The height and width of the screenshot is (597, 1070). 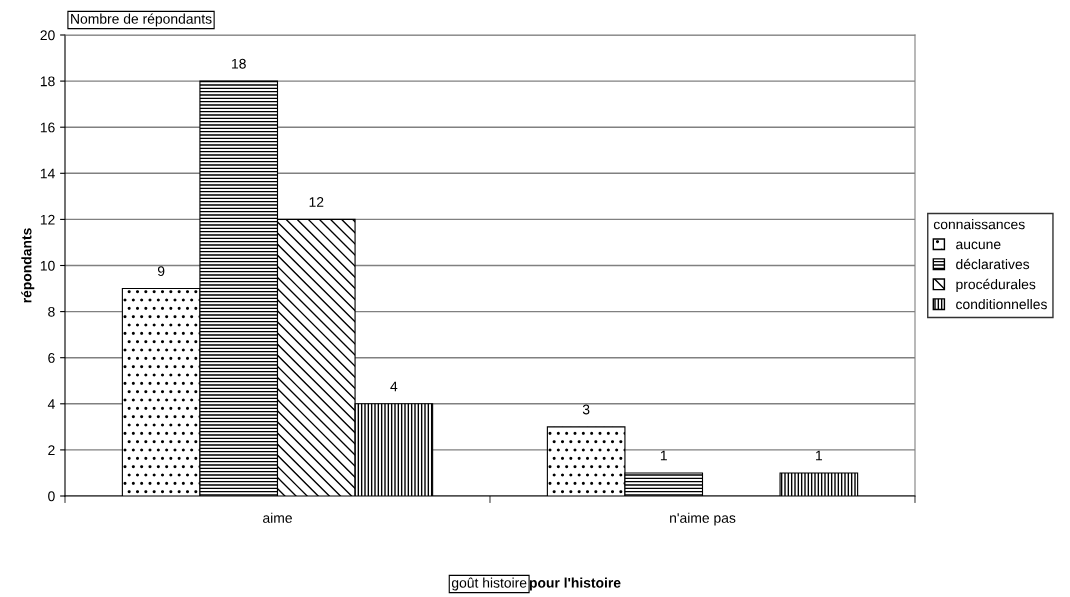 I want to click on y-tick-label: 20, so click(x=47, y=35).